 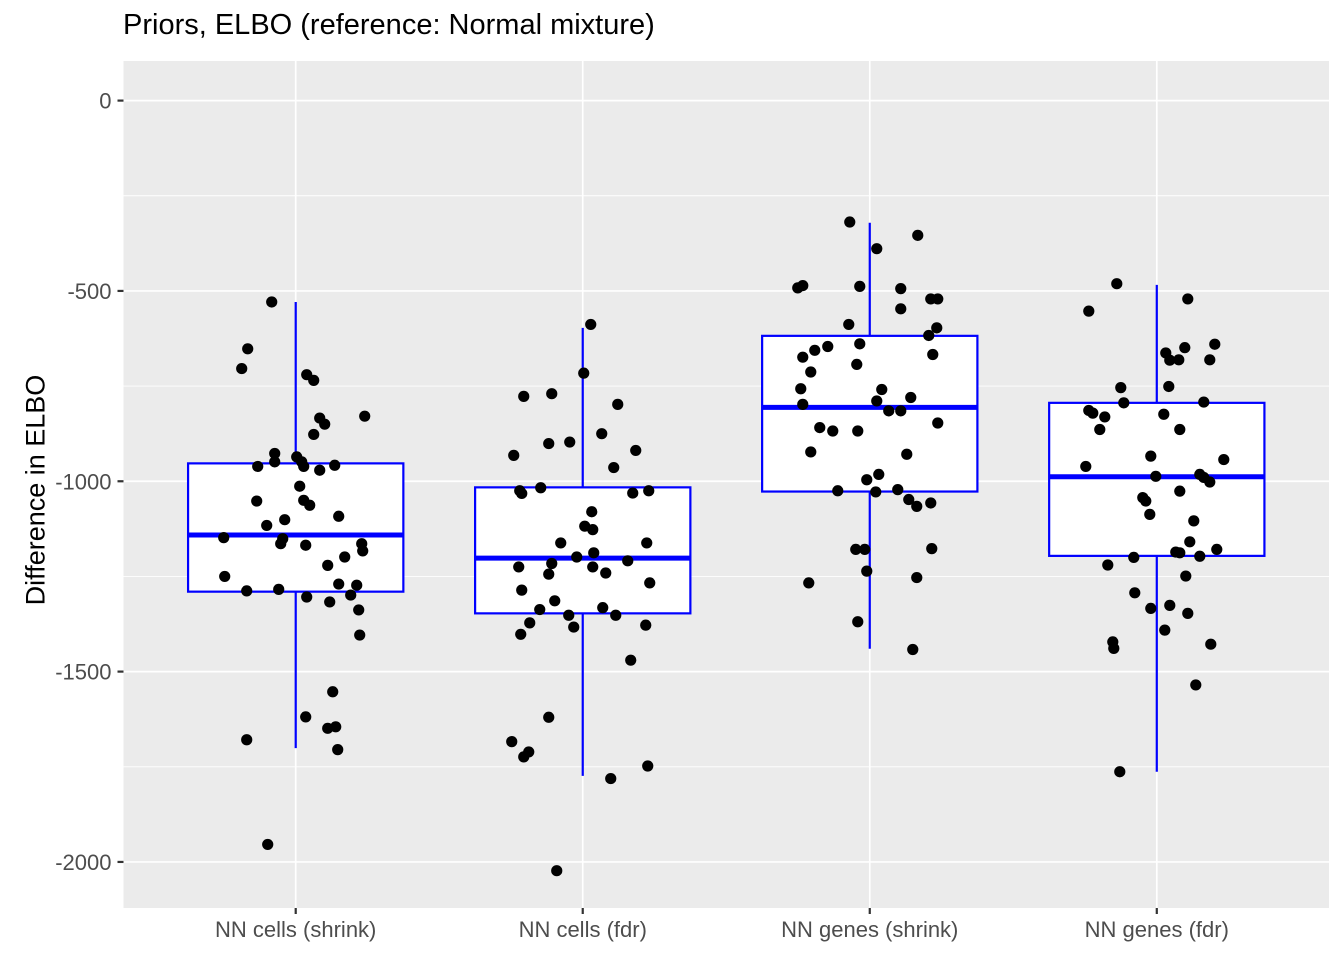 I want to click on x-tick-label: NN cells (shrink), so click(x=295, y=929).